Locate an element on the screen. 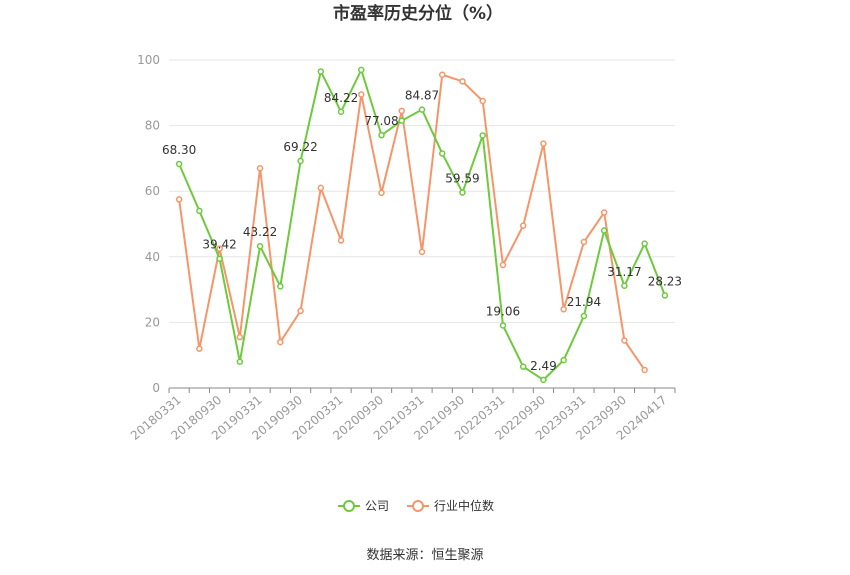  legend: 公司 行业中位数 is located at coordinates (416, 505).